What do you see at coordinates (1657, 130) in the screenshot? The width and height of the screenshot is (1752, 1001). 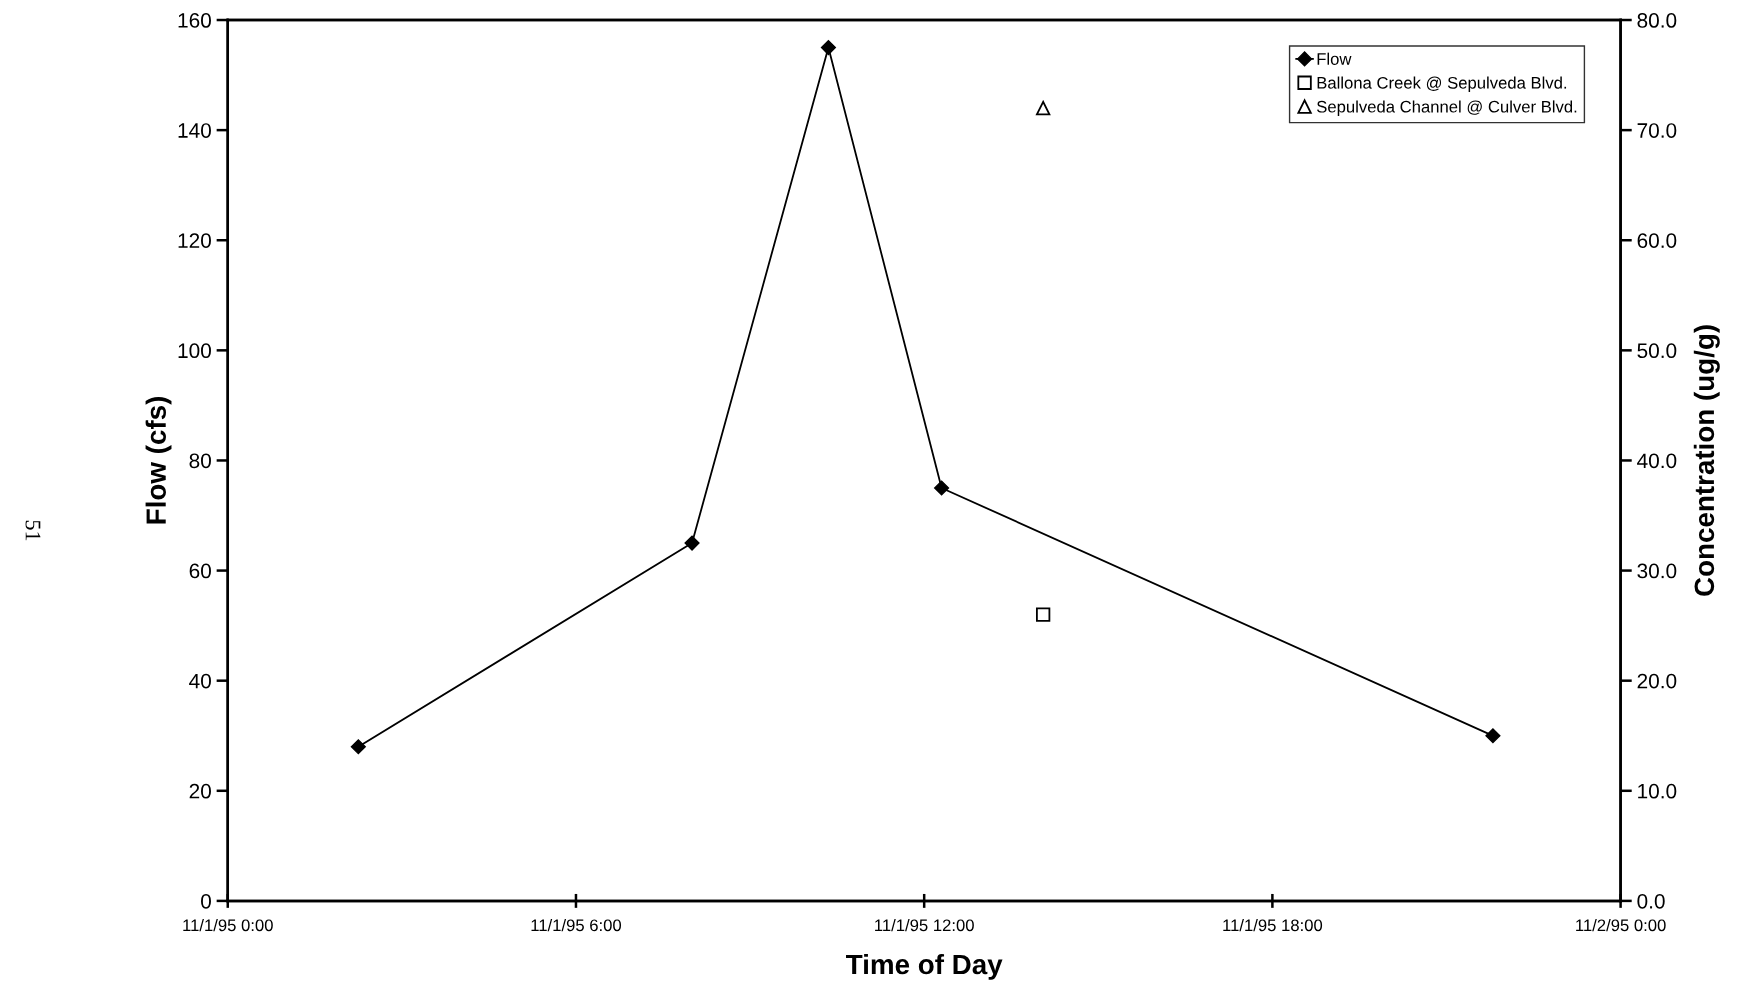 I see `y2-tick-label: 70.0` at bounding box center [1657, 130].